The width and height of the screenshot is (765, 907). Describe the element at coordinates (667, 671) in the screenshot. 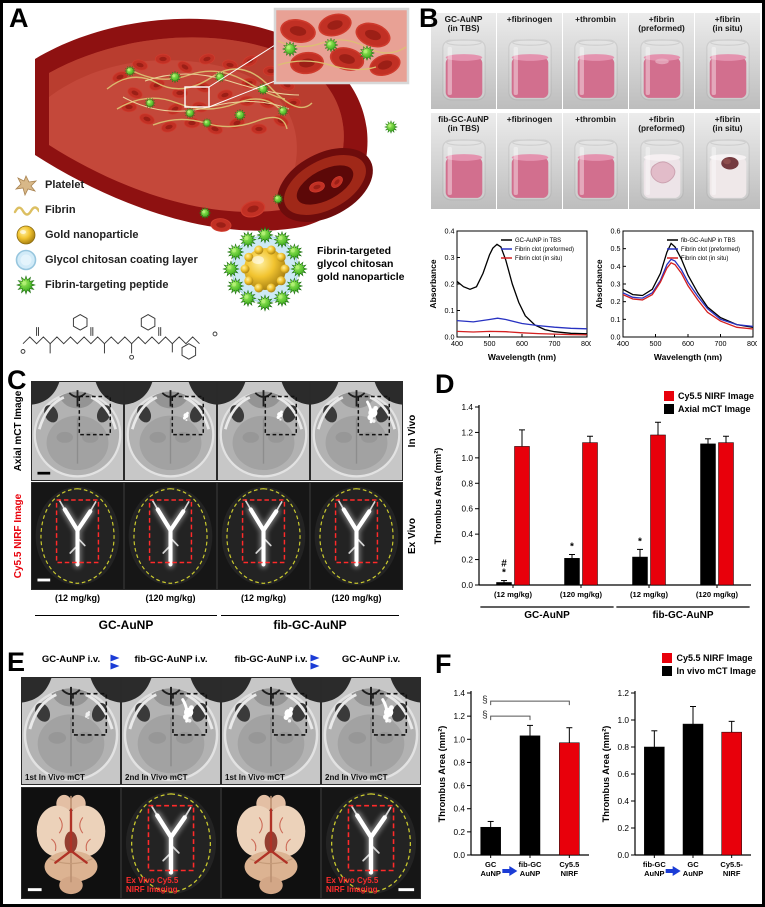

I see `legend-swatch-black` at that location.